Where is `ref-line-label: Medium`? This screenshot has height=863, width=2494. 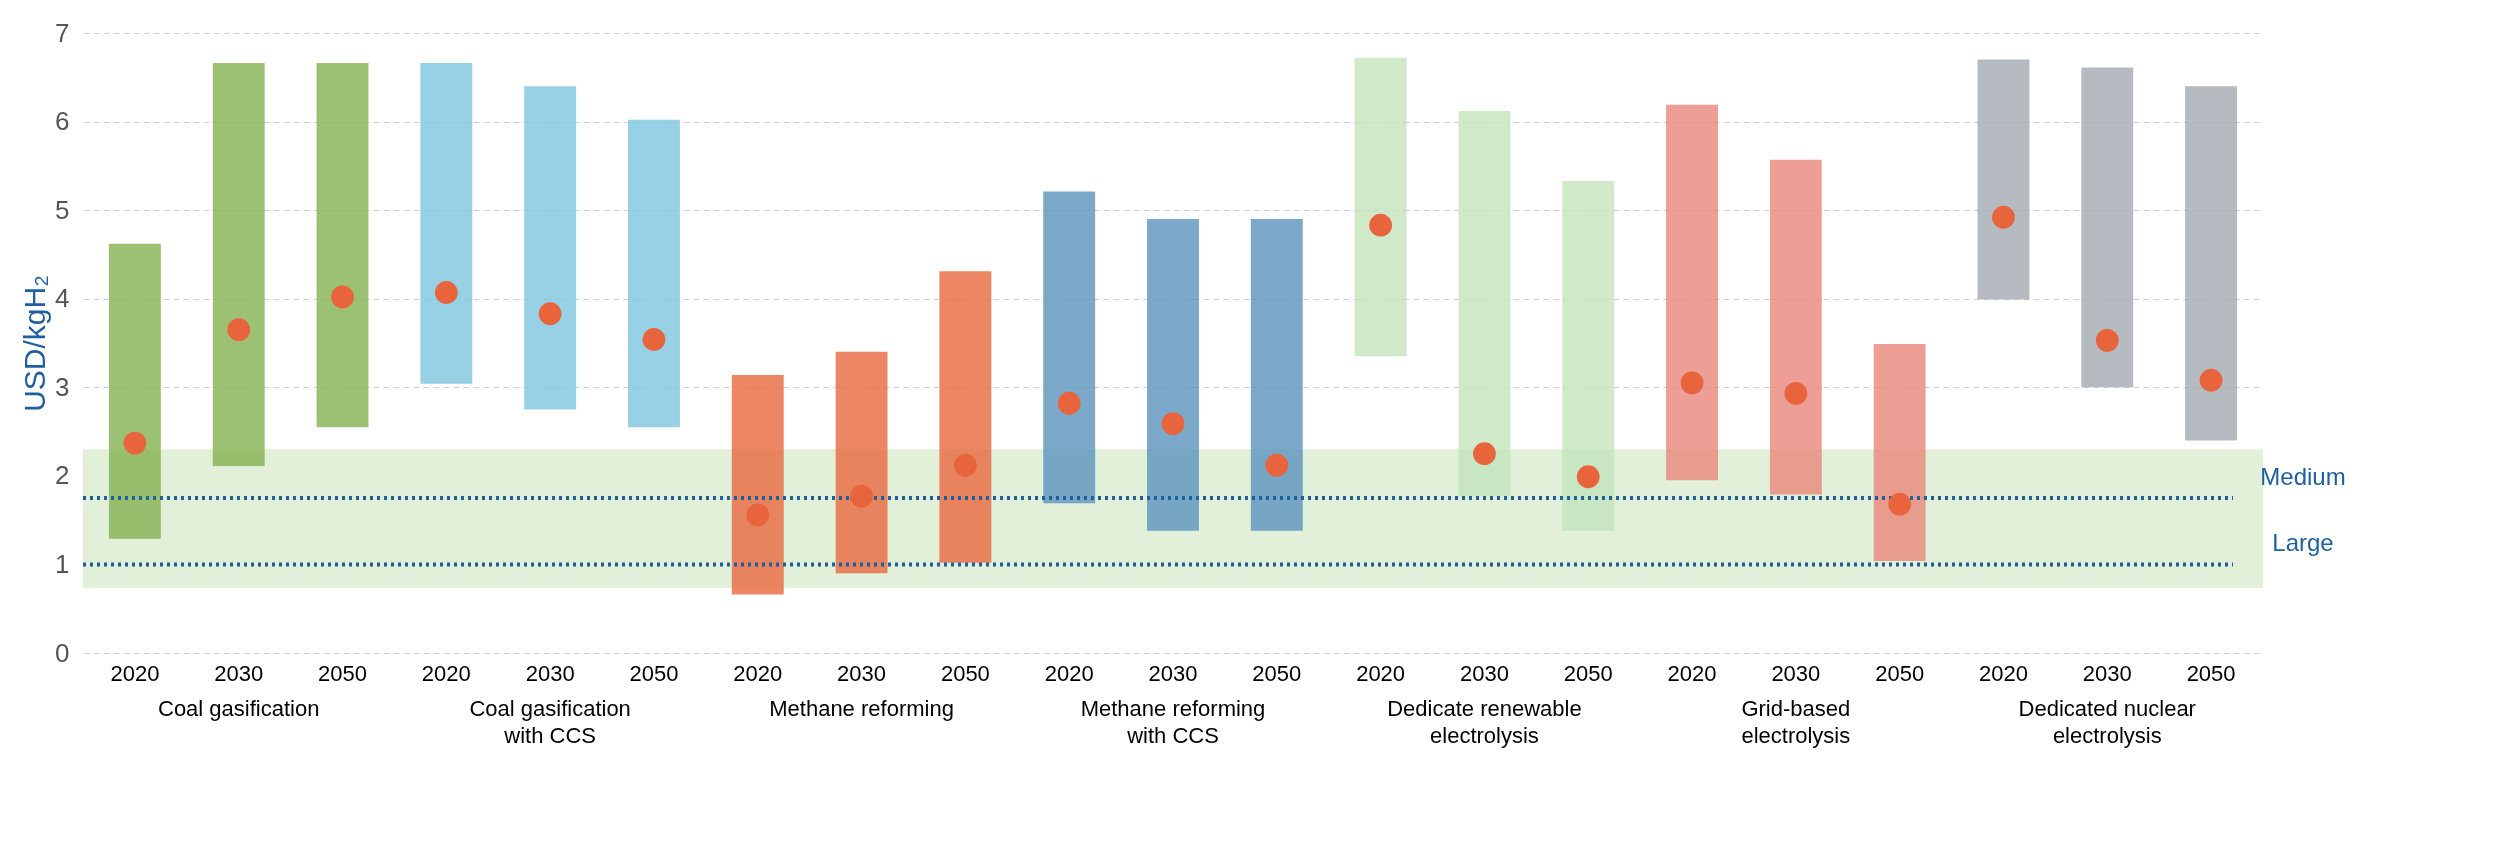 ref-line-label: Medium is located at coordinates (2303, 476).